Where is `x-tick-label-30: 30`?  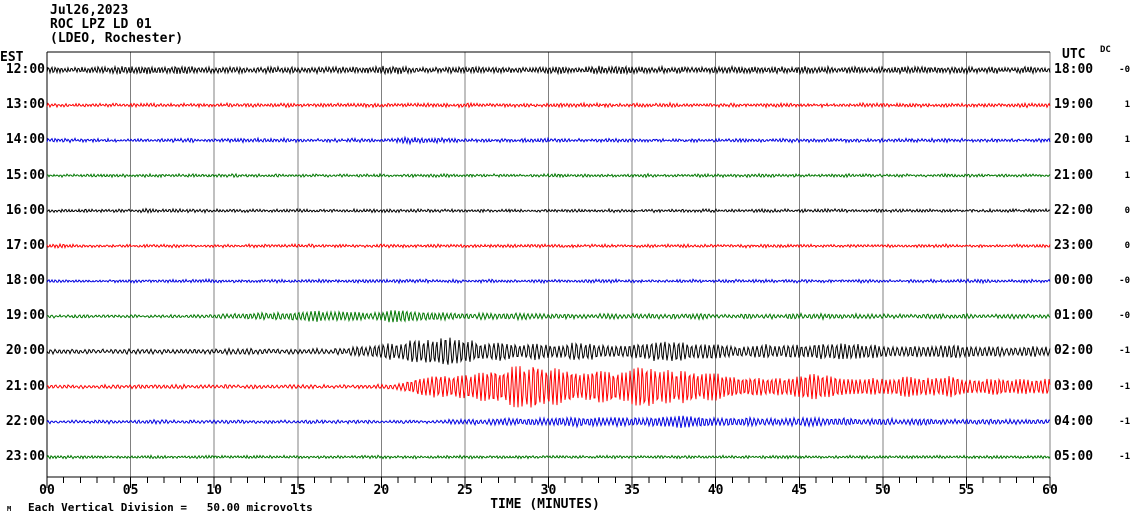 x-tick-label-30: 30 is located at coordinates (548, 490).